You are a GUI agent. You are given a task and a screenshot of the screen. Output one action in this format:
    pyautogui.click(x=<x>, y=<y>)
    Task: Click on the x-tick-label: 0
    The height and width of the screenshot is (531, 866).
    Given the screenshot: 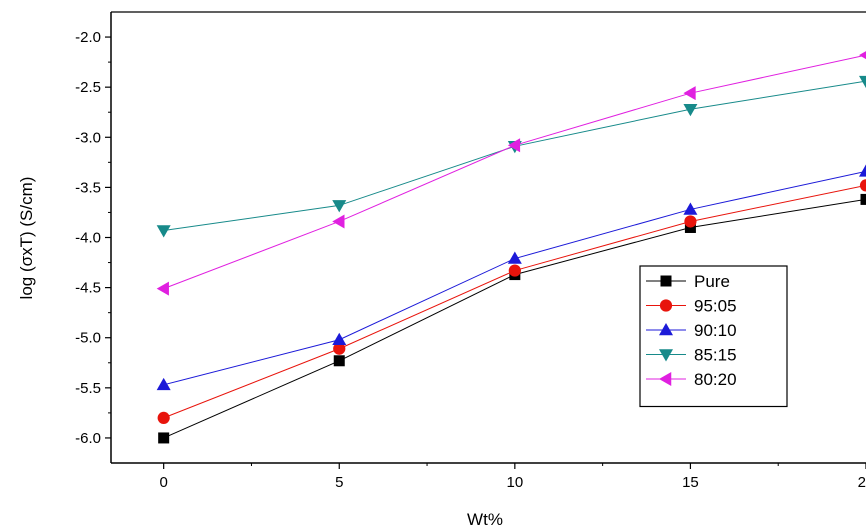 What is the action you would take?
    pyautogui.click(x=164, y=482)
    